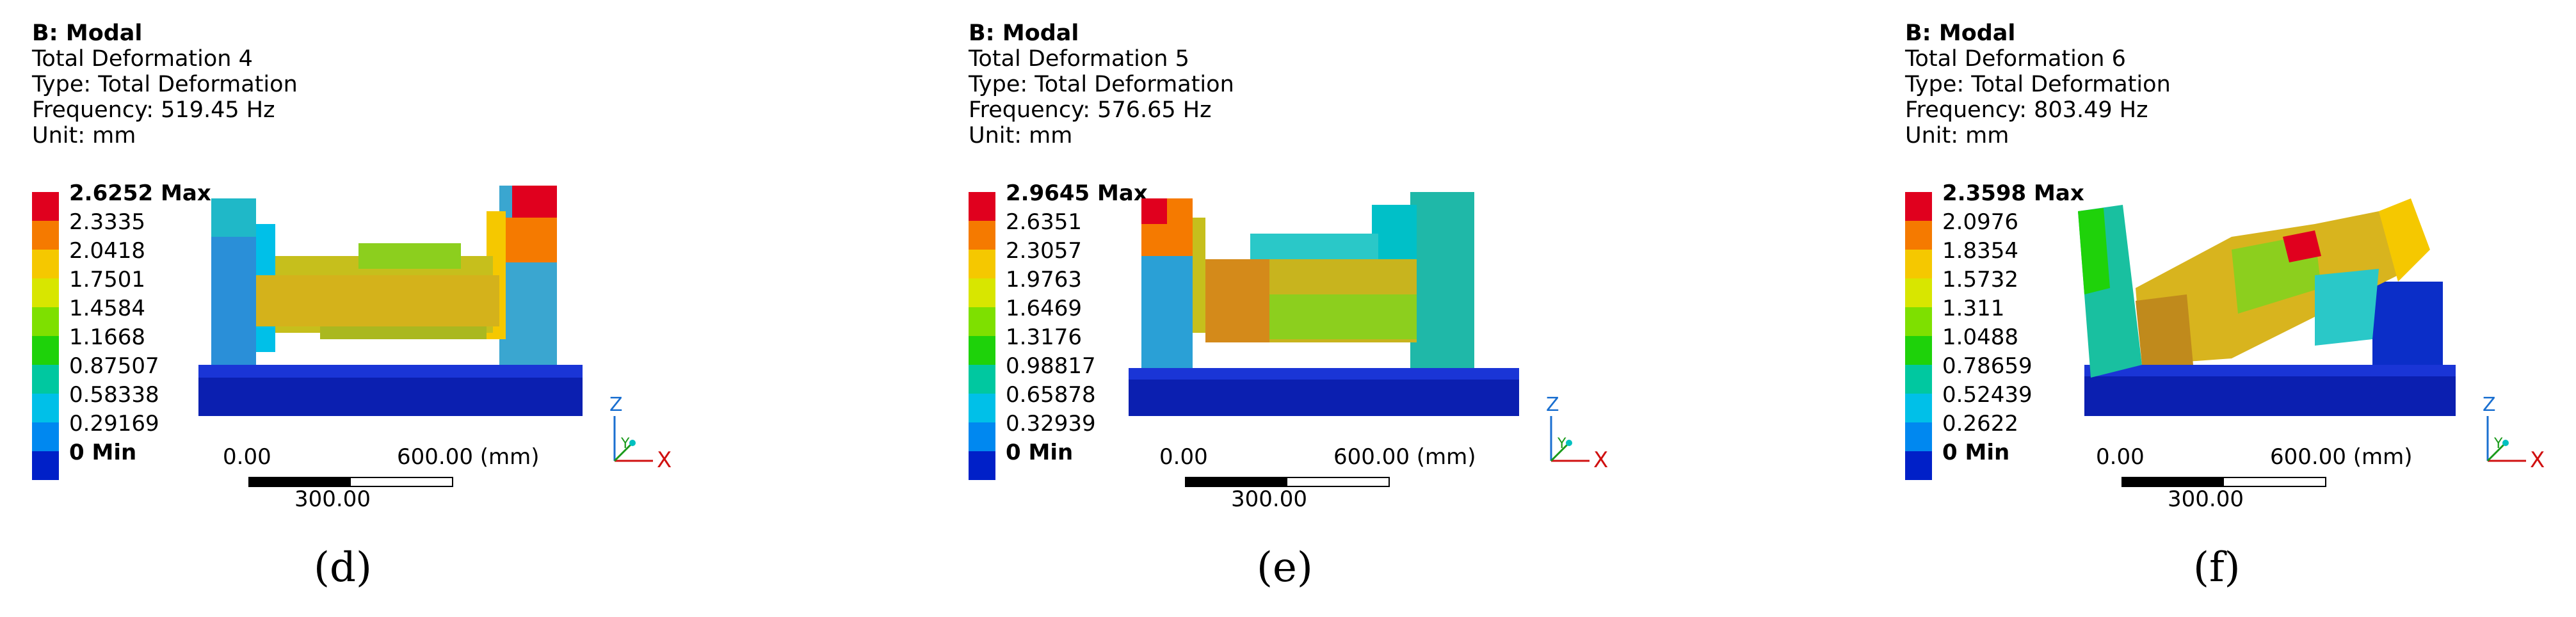  I want to click on legend-label: 2.6252 Max, so click(140, 193).